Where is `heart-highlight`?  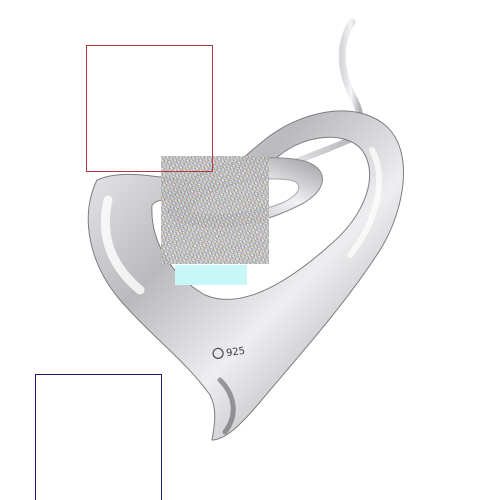
heart-highlight is located at coordinates (122, 245).